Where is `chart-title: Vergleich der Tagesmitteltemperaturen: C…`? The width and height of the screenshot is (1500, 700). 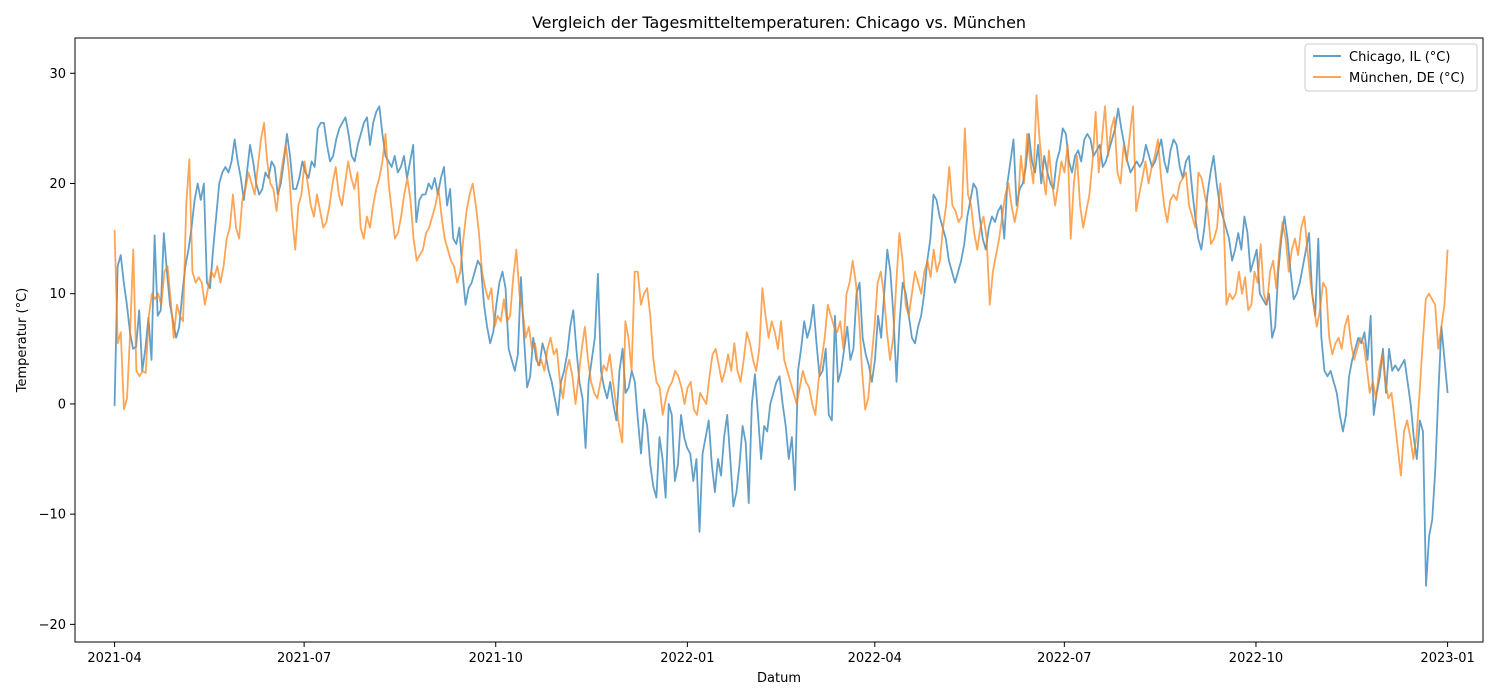
chart-title: Vergleich der Tagesmitteltemperaturen: C… is located at coordinates (779, 22).